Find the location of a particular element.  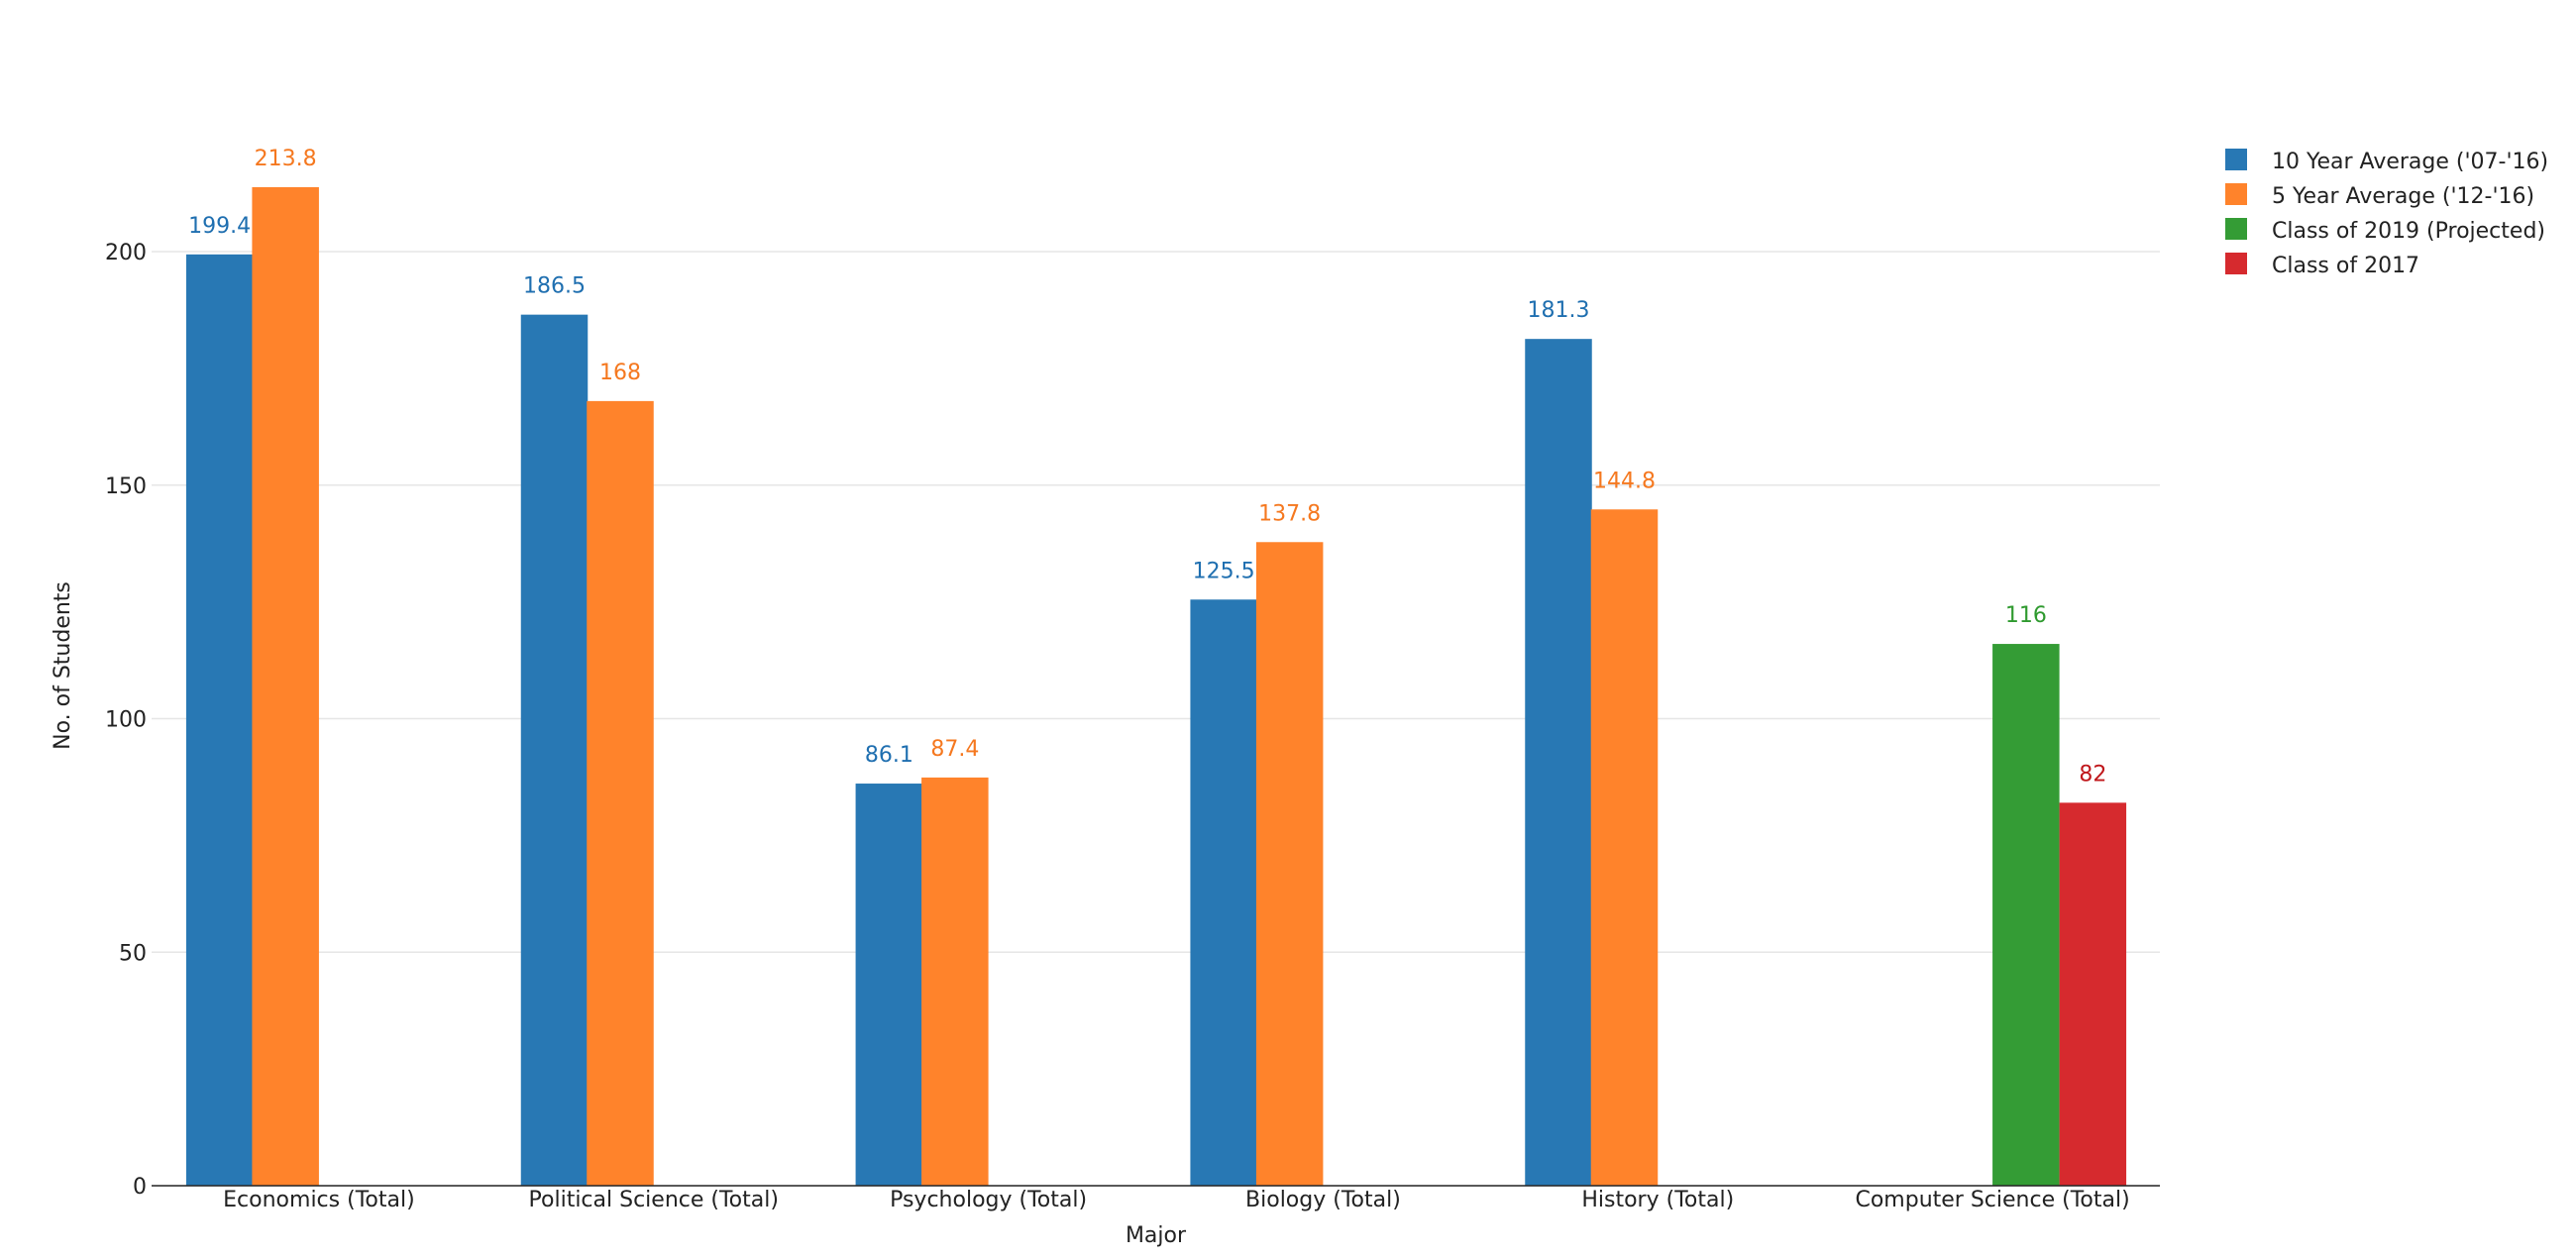

x-axis-title: Major is located at coordinates (1156, 1235).